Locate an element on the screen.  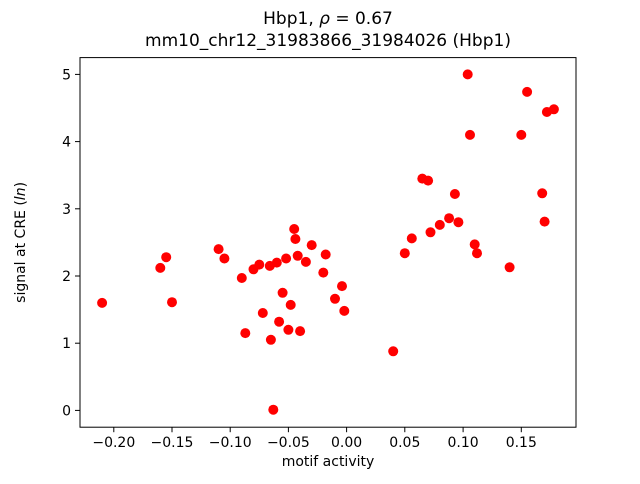
y-tick-label: 2 is located at coordinates (66, 277).